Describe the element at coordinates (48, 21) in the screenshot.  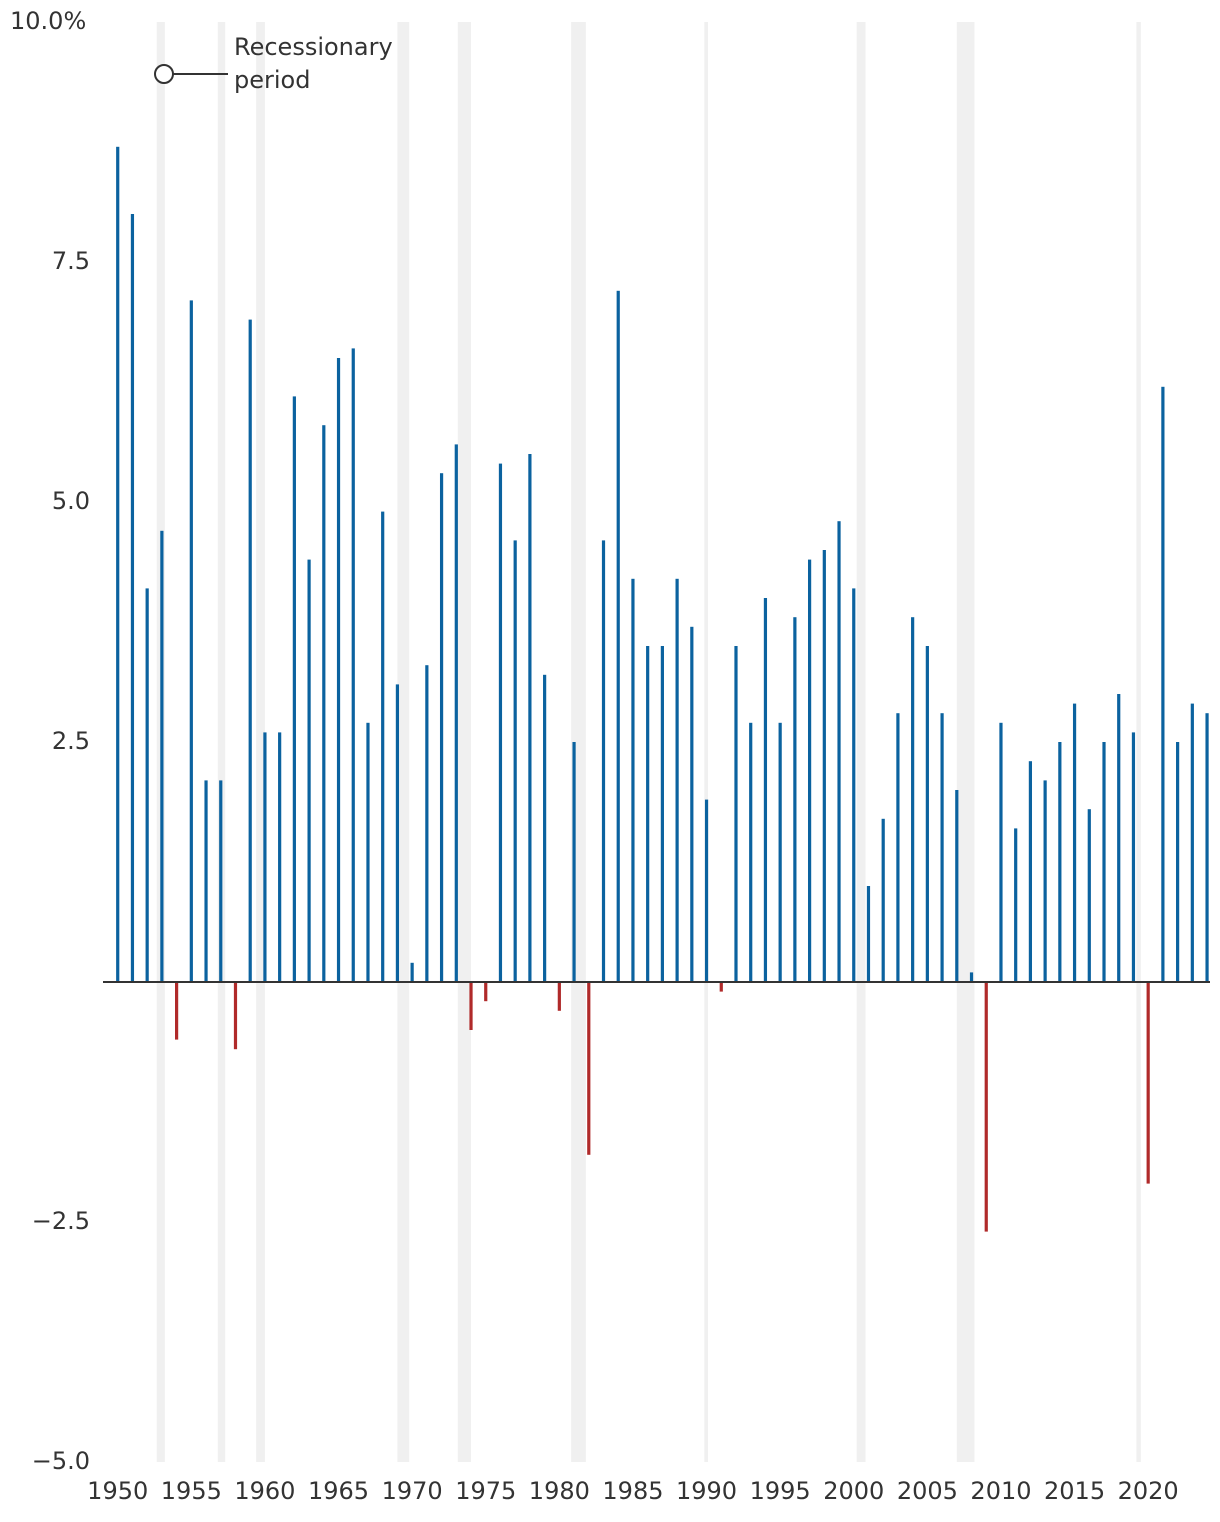
I see `y-tick-label: 10.0%` at that location.